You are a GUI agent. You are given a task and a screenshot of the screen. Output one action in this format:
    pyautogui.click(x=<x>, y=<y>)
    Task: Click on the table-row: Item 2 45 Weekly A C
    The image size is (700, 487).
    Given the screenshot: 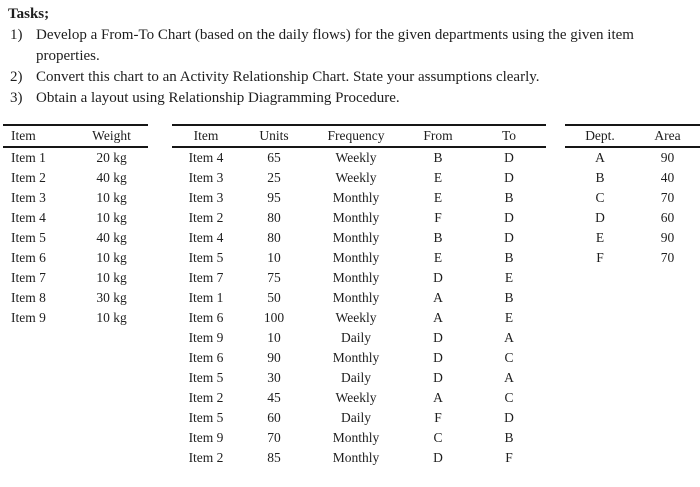 What is the action you would take?
    pyautogui.click(x=359, y=398)
    